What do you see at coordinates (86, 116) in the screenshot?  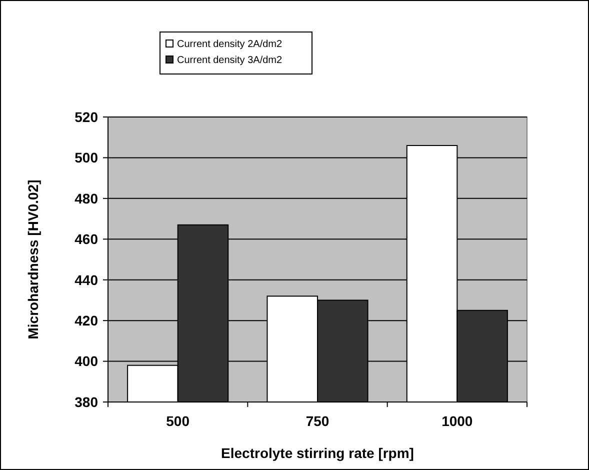 I see `y-tick-label: 520` at bounding box center [86, 116].